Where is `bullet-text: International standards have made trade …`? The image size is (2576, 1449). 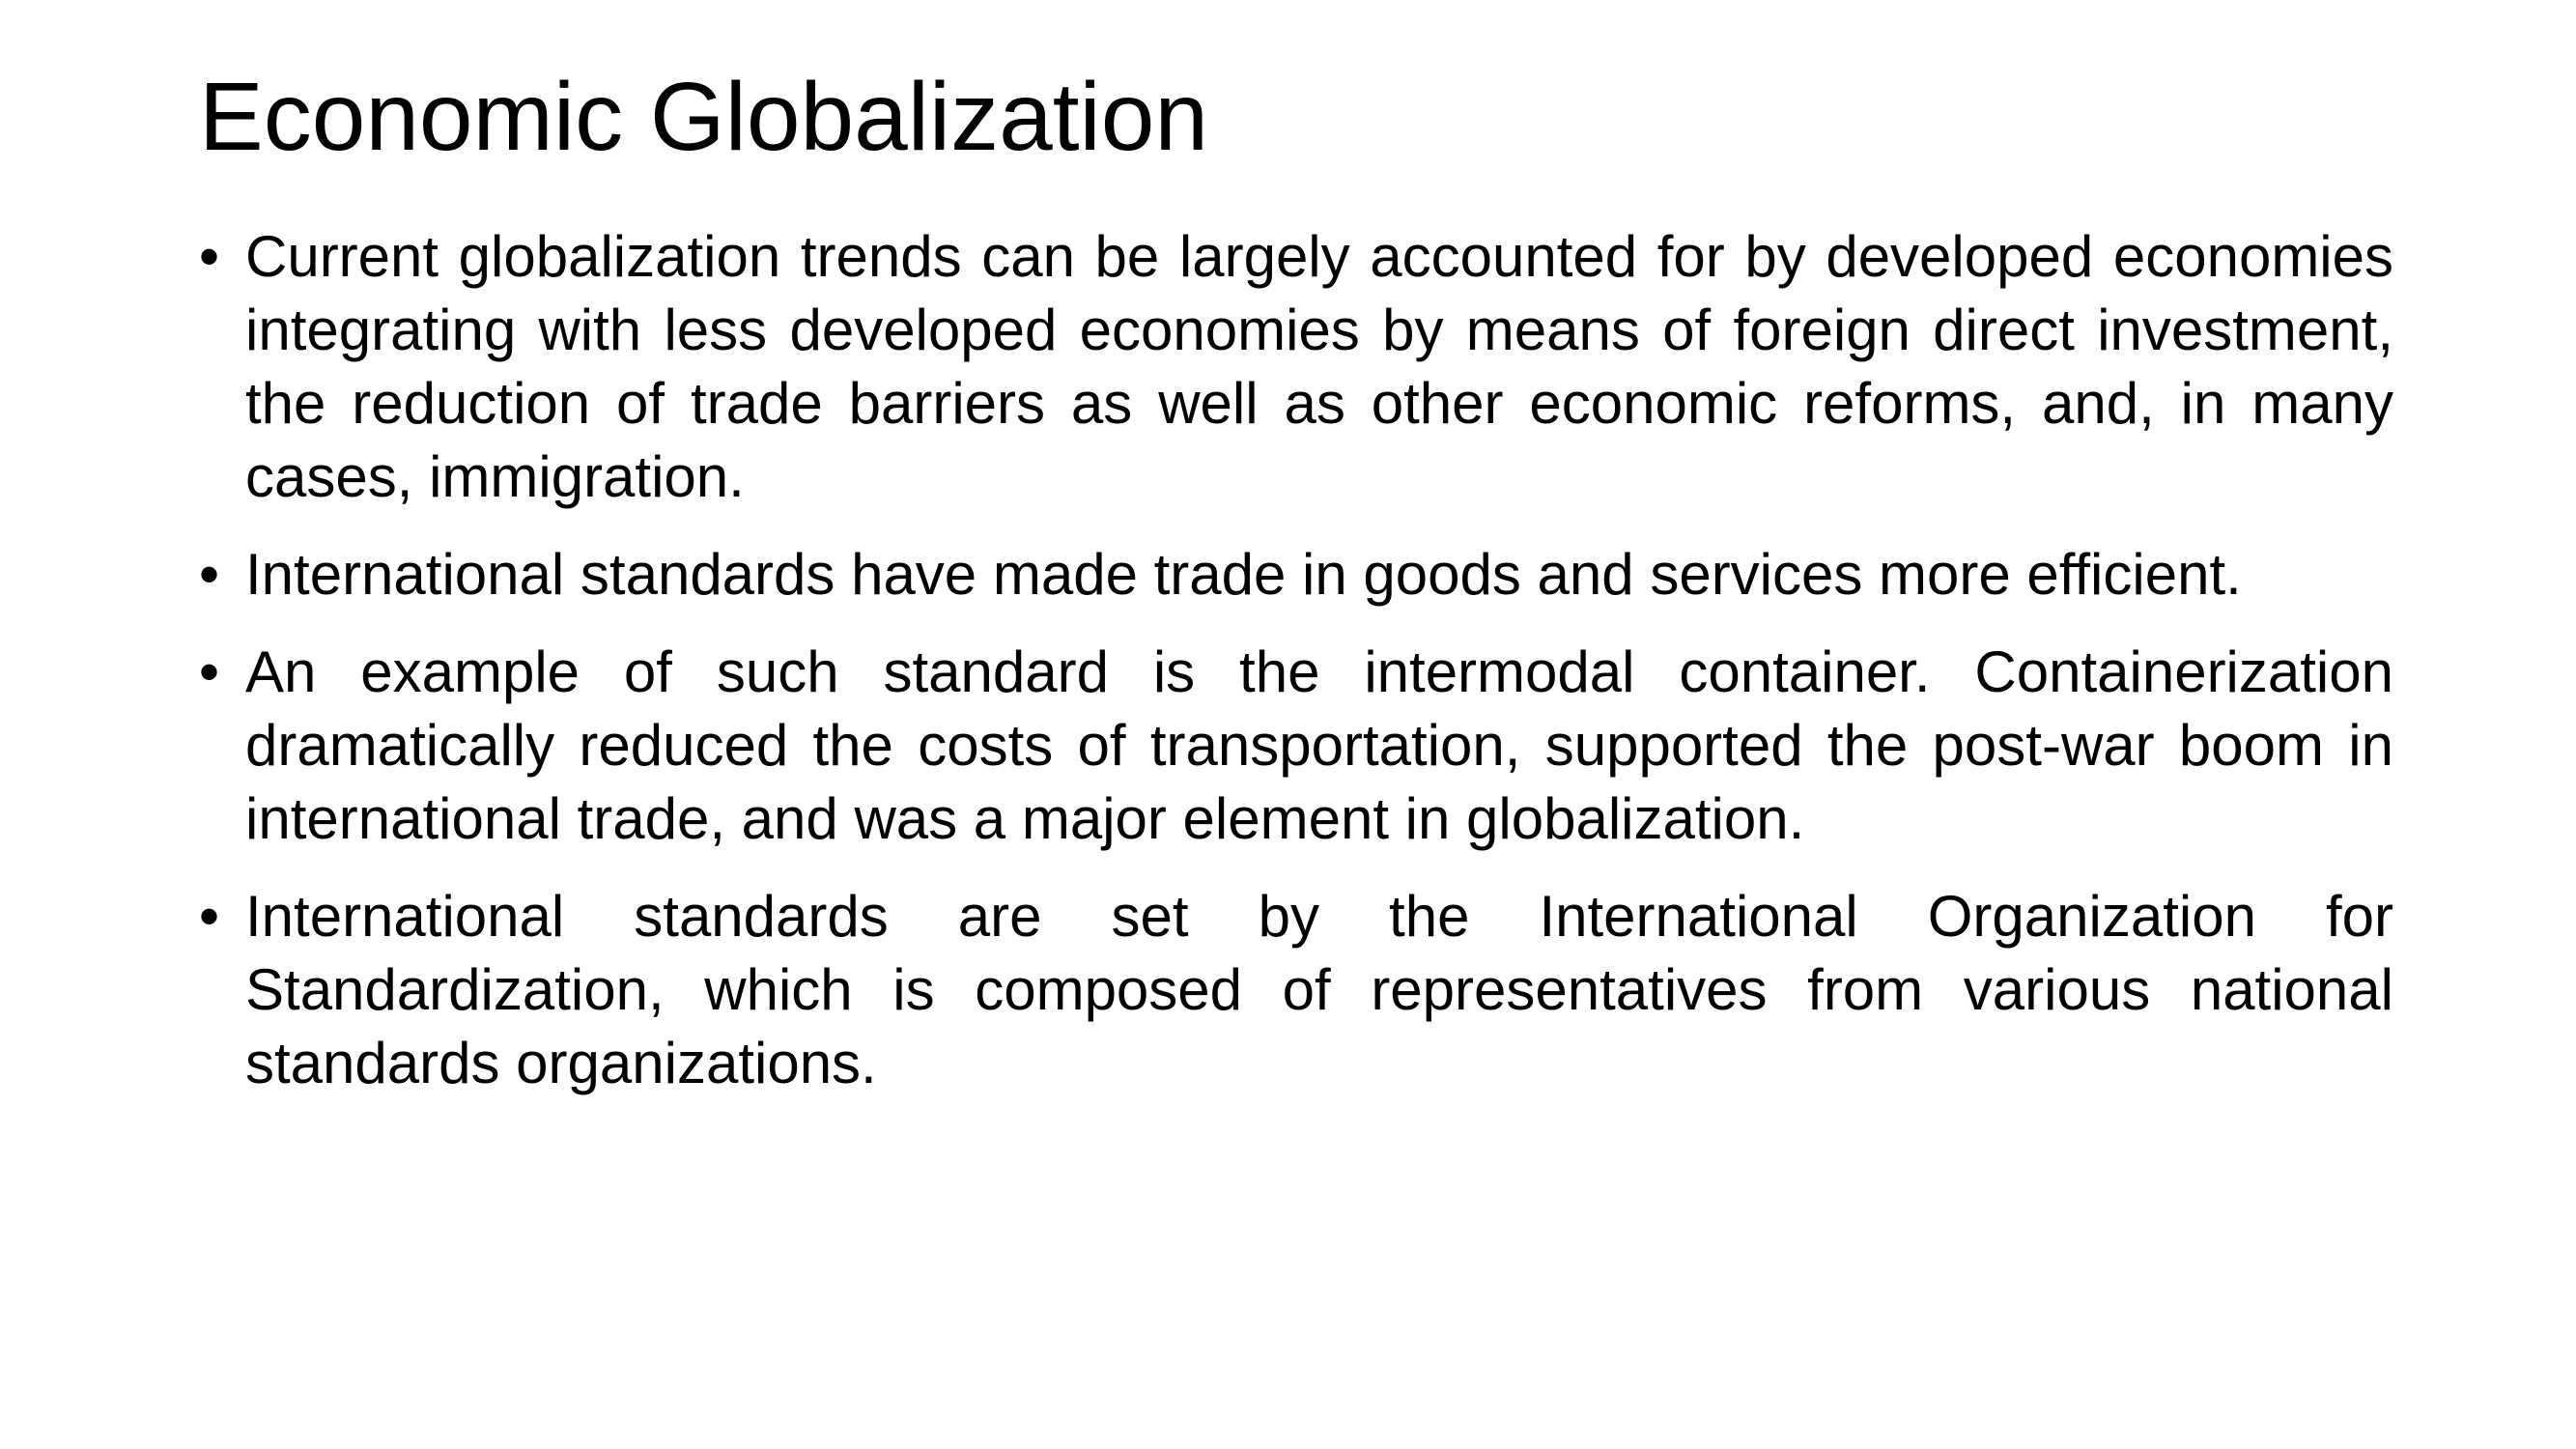
bullet-text: International standards have made trade … is located at coordinates (1243, 574).